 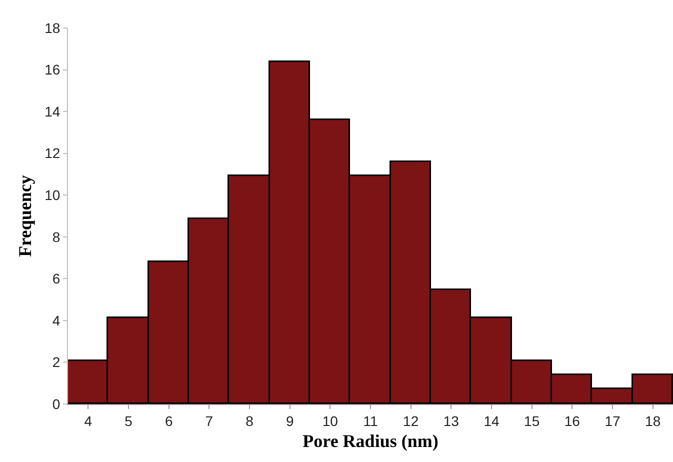 I want to click on y-tick-label: 0, so click(x=56, y=404).